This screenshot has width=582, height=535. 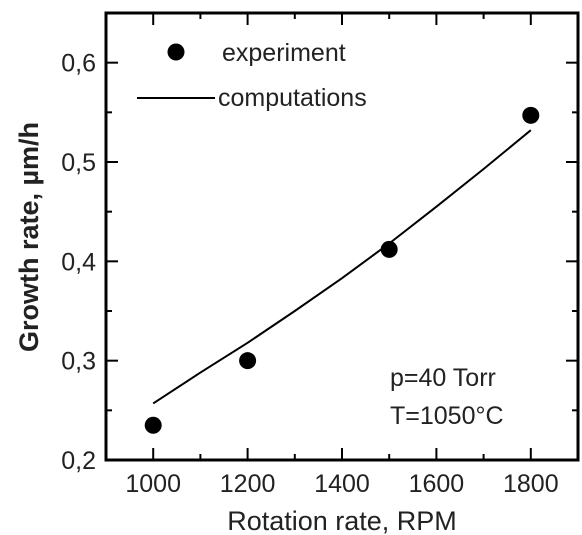 What do you see at coordinates (447, 416) in the screenshot?
I see `temperature-annotation: T=1050°C` at bounding box center [447, 416].